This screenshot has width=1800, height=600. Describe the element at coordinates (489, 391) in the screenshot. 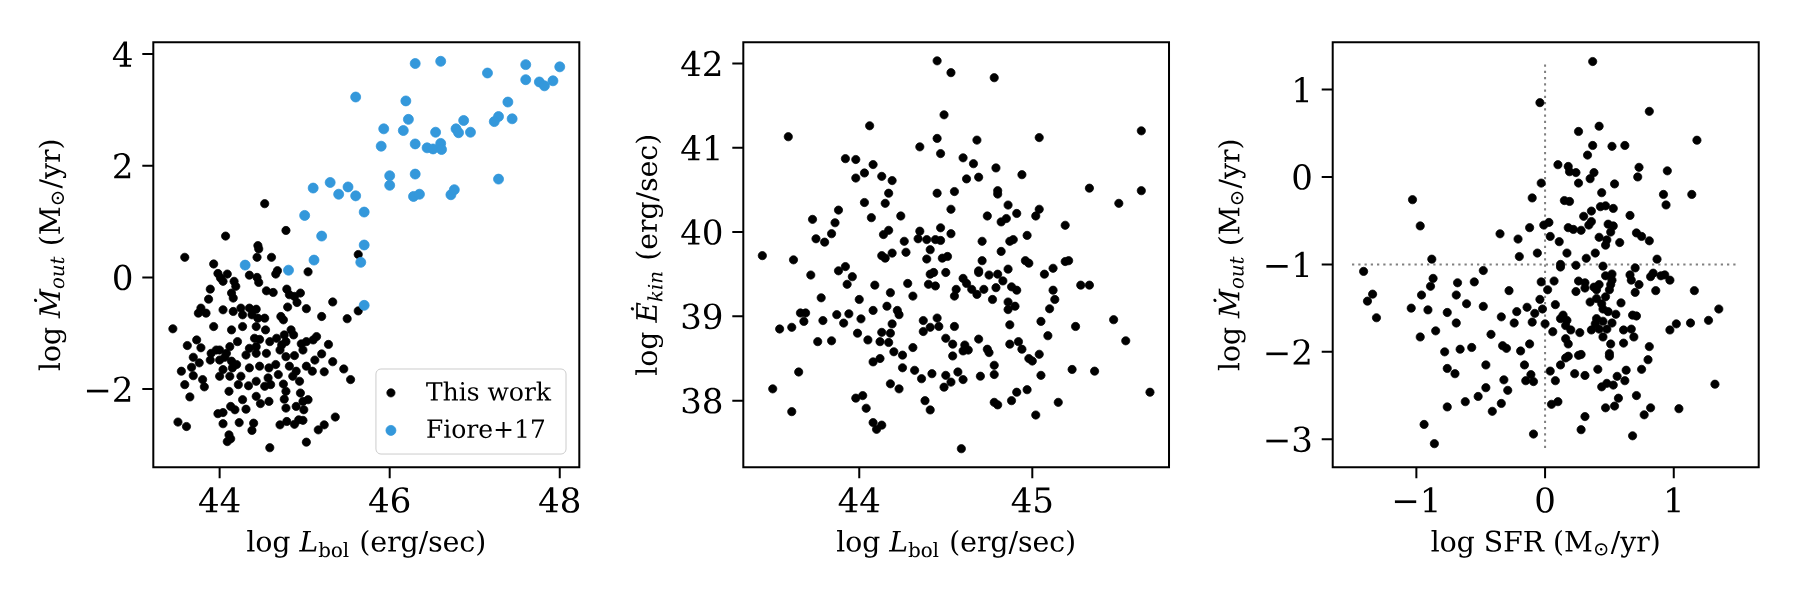

I see `legend-label: This work` at that location.